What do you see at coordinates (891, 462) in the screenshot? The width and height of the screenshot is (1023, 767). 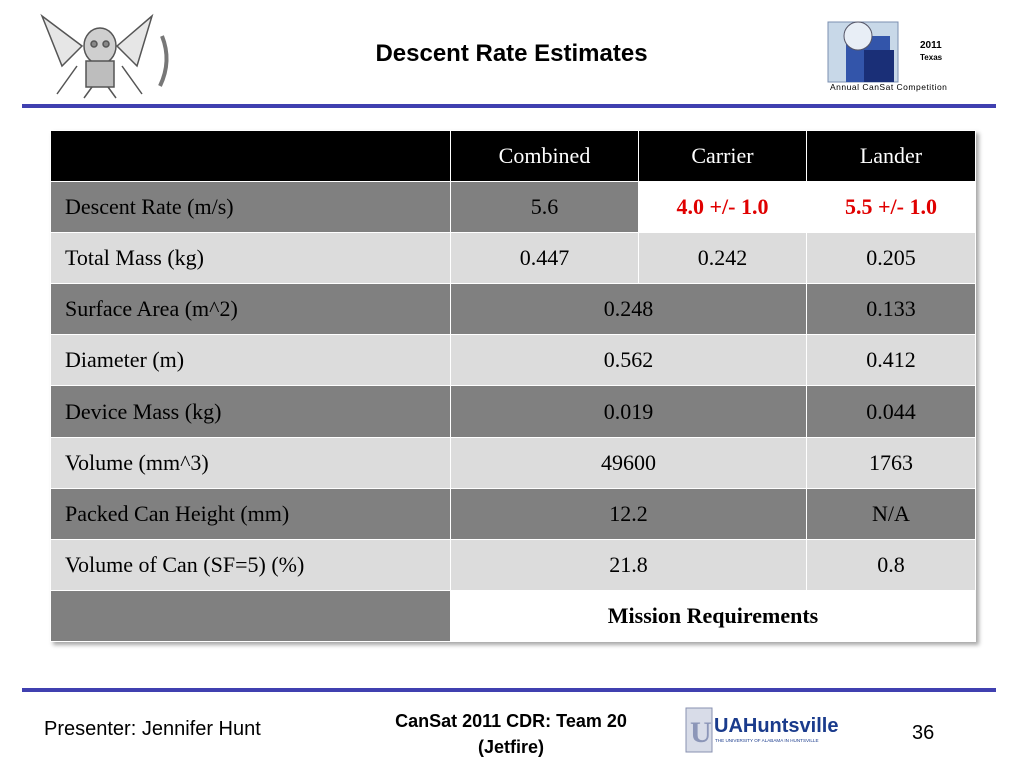 I see `lander-value: 1763` at bounding box center [891, 462].